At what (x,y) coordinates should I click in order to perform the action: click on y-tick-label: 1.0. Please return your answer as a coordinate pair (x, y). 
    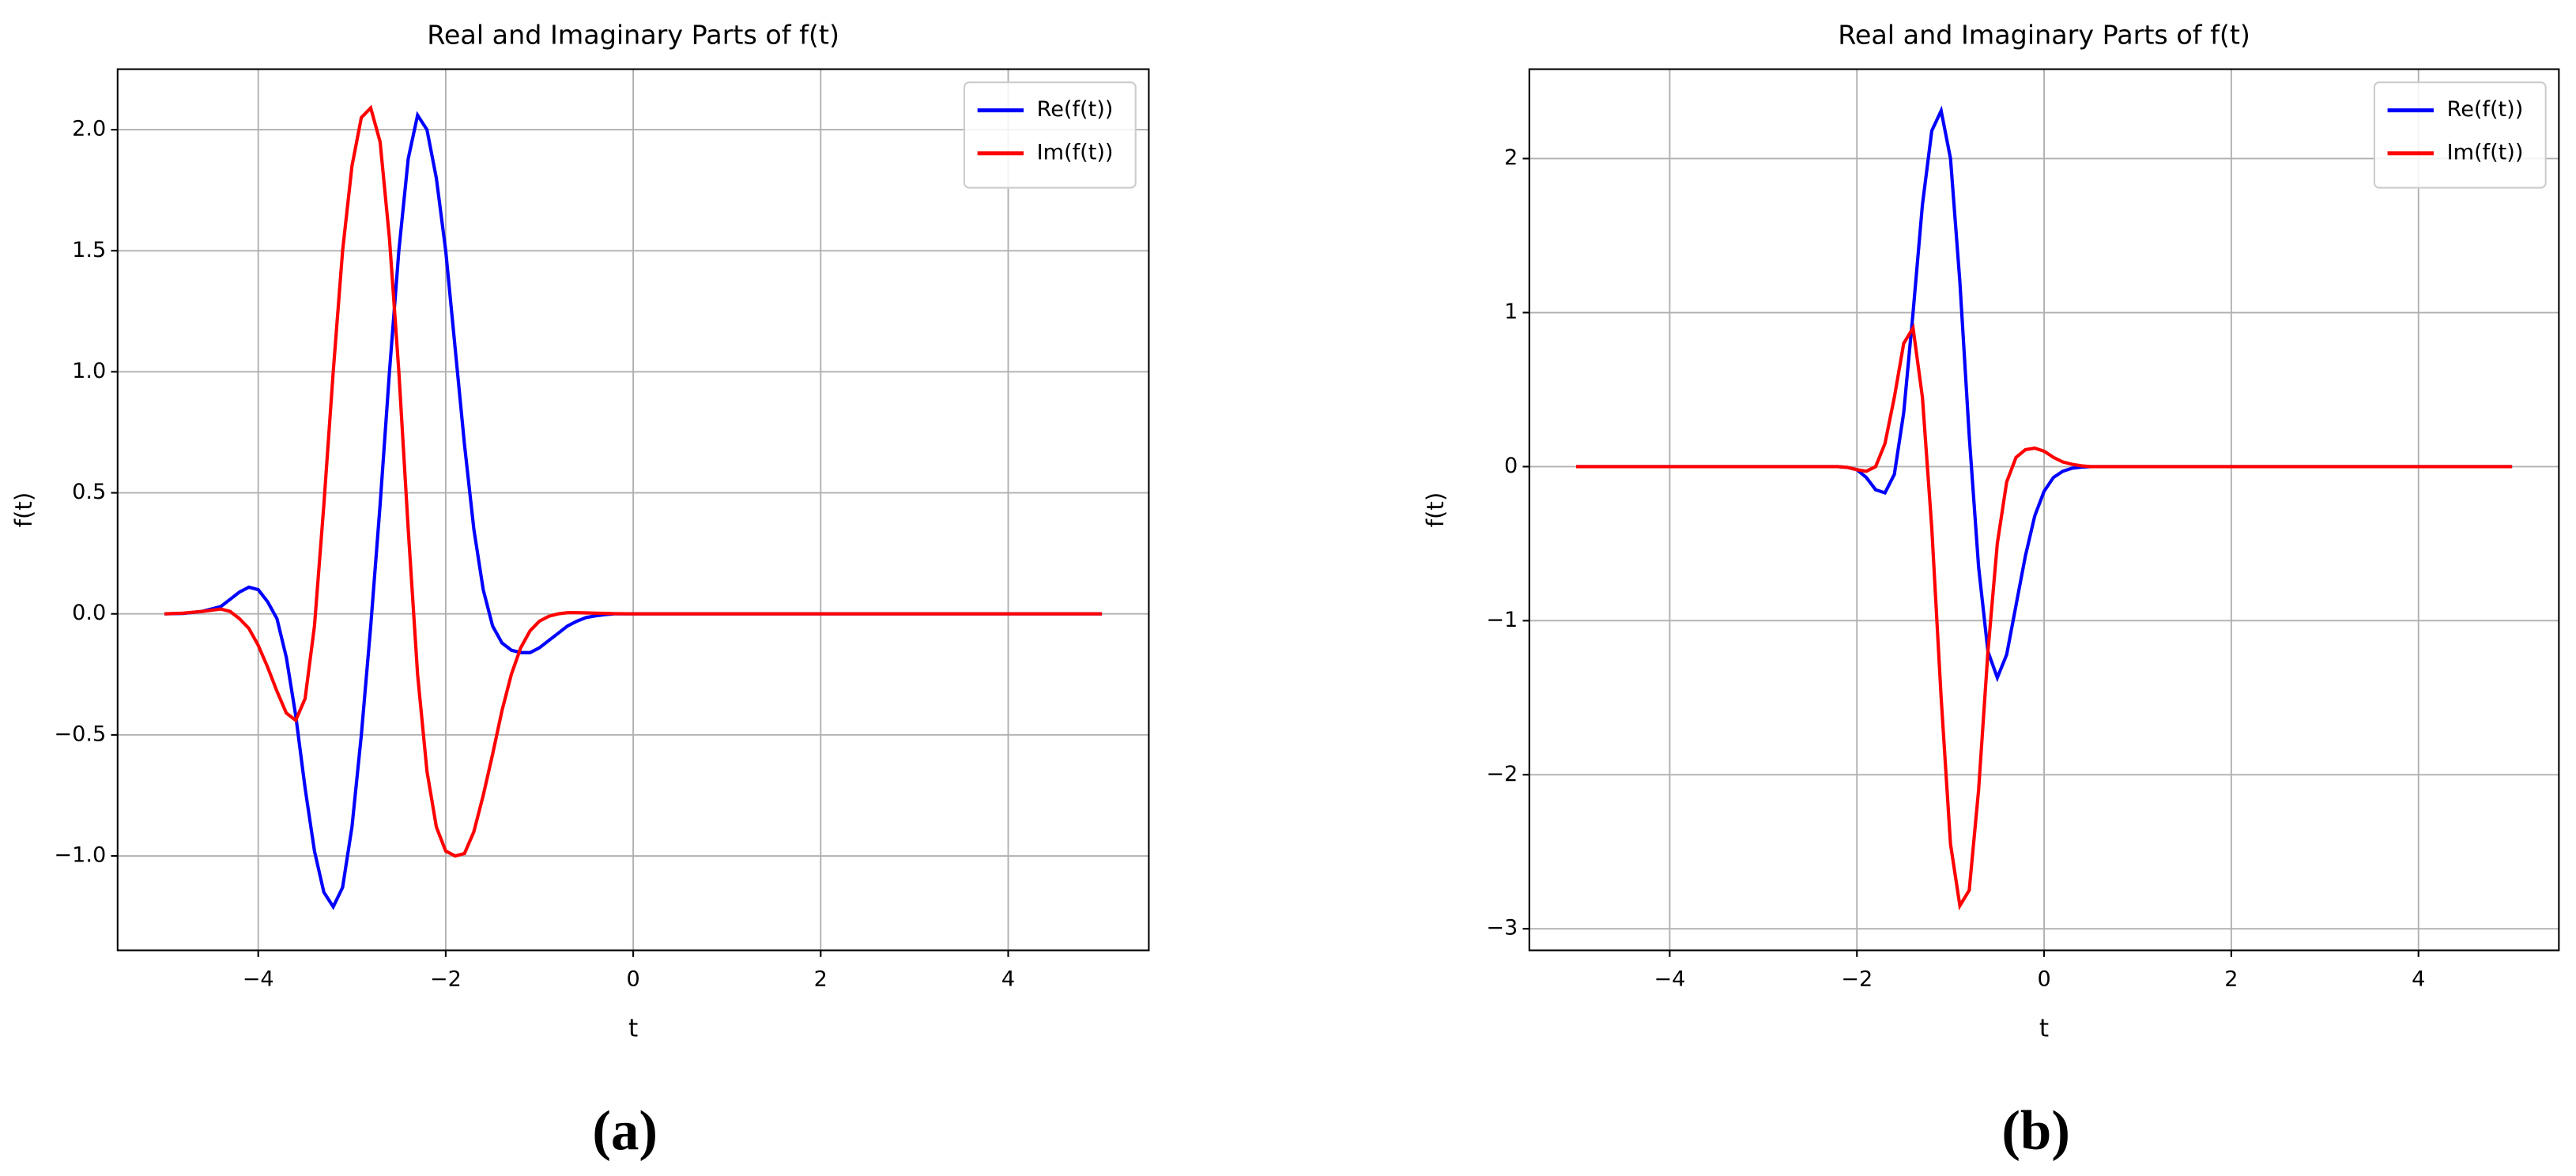
    Looking at the image, I should click on (89, 371).